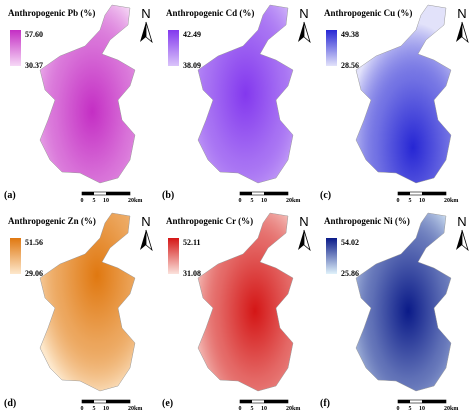 This screenshot has height=417, width=474. I want to click on panel-title: Anthropogenic Cd (%), so click(210, 13).